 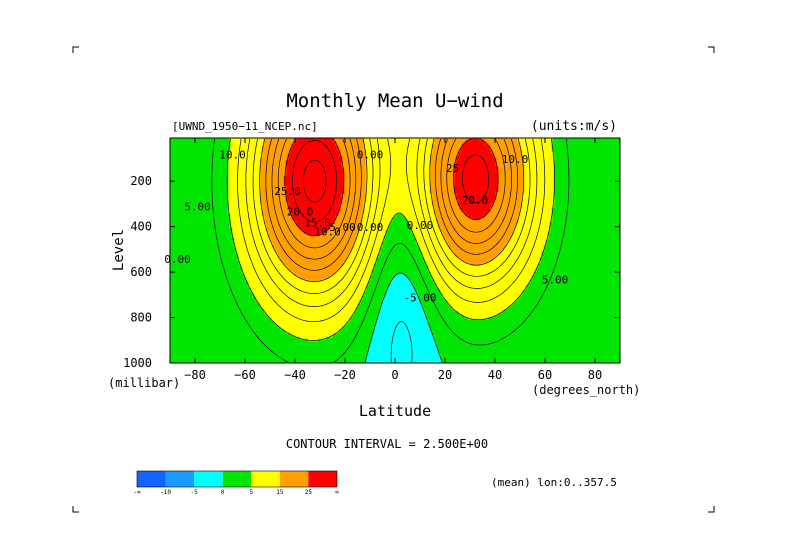 I want to click on contour-label: 25.0, so click(x=287, y=191).